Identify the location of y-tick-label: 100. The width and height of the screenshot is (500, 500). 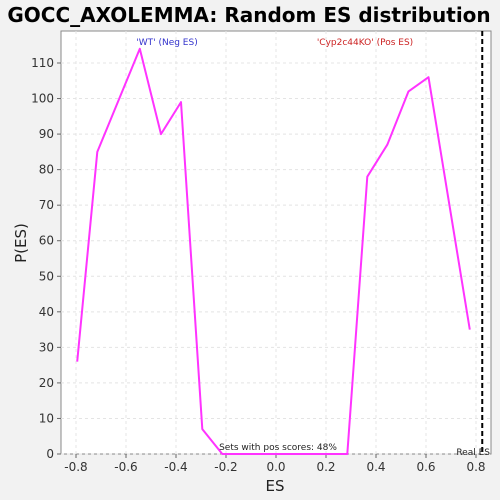
(42, 99).